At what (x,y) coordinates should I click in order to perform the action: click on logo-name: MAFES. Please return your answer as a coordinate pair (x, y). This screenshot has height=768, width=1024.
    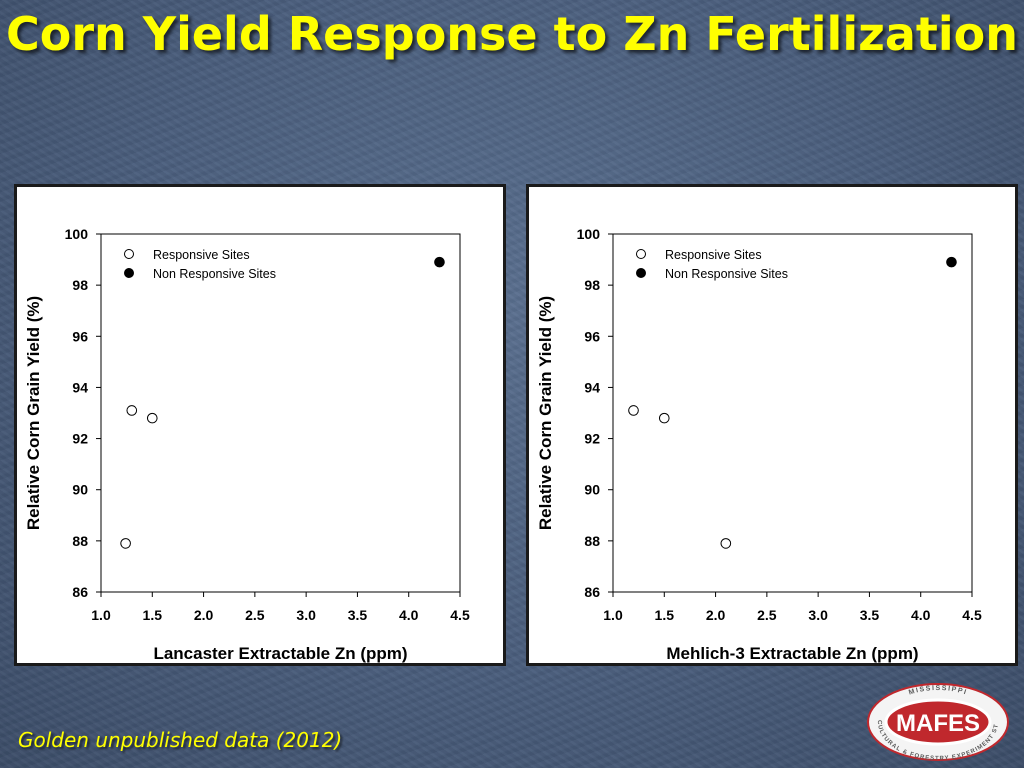
    Looking at the image, I should click on (938, 723).